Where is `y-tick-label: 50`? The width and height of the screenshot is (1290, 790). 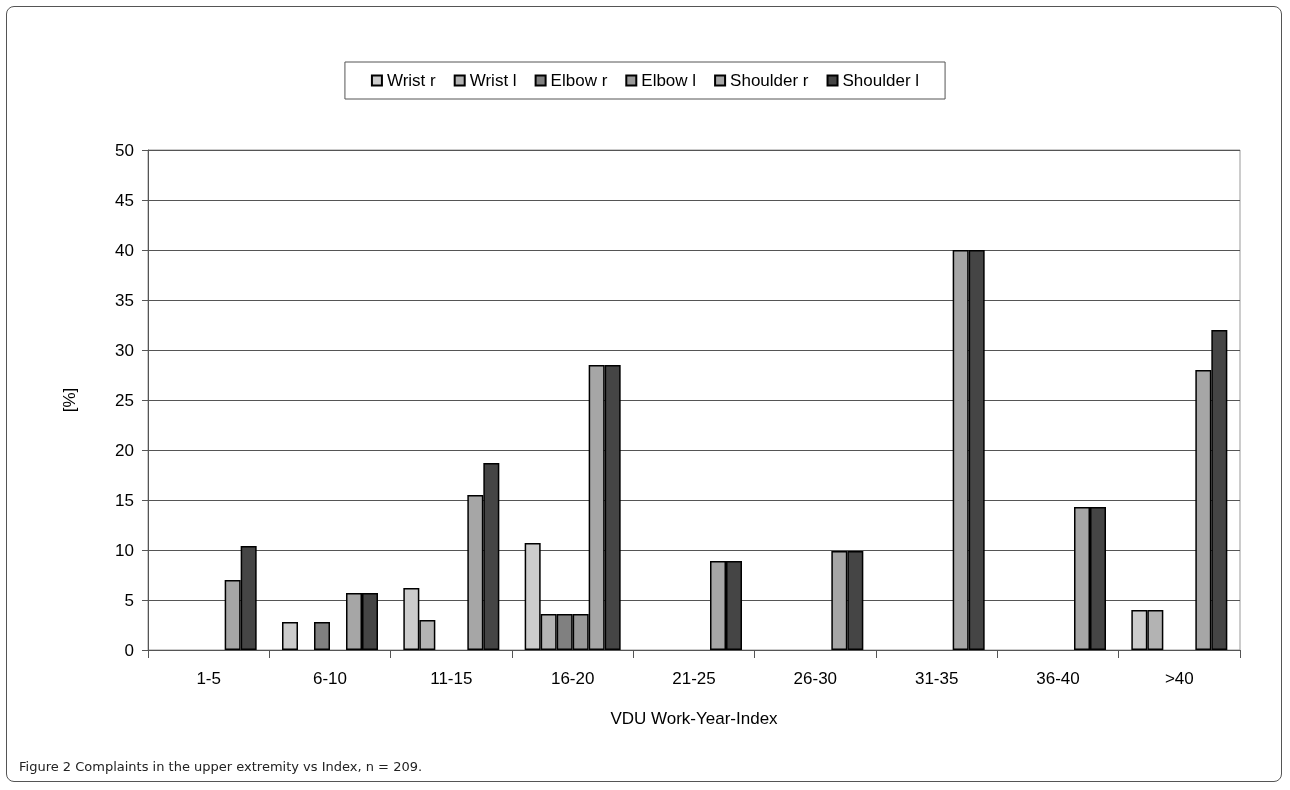 y-tick-label: 50 is located at coordinates (124, 150).